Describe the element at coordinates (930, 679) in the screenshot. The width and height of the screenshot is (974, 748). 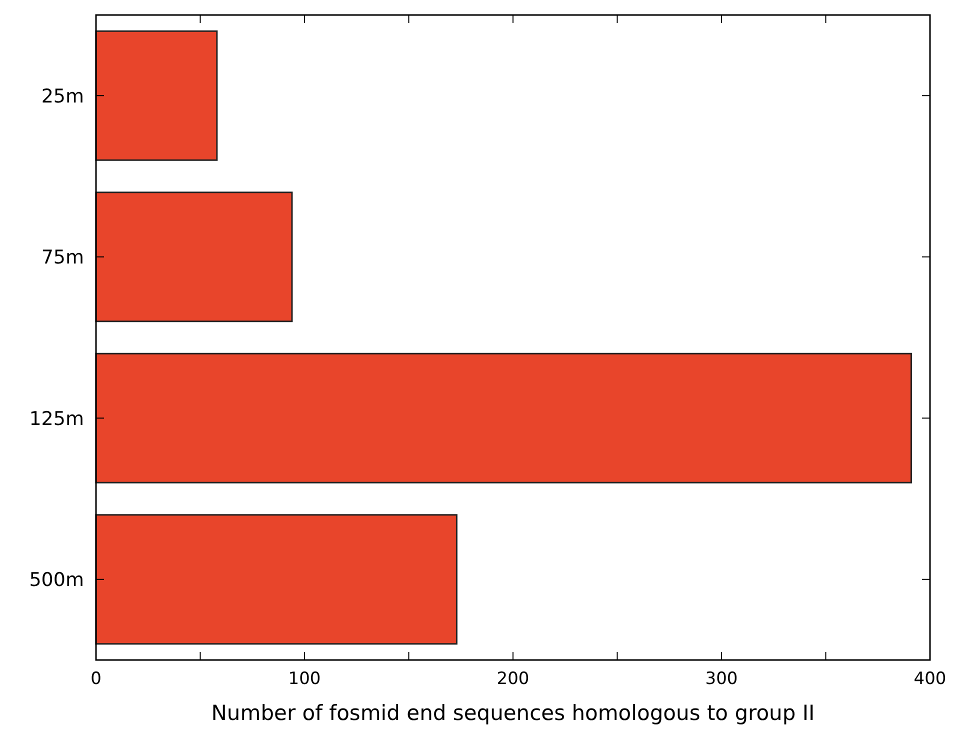
I see `x-tick-label: 400` at that location.